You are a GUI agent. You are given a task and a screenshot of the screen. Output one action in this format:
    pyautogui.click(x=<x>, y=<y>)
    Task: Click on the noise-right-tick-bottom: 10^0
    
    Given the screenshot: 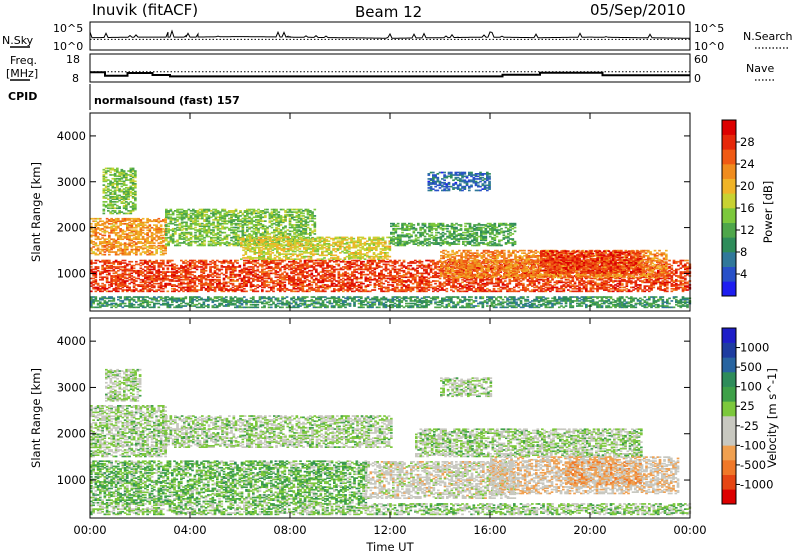 What is the action you would take?
    pyautogui.click(x=709, y=46)
    